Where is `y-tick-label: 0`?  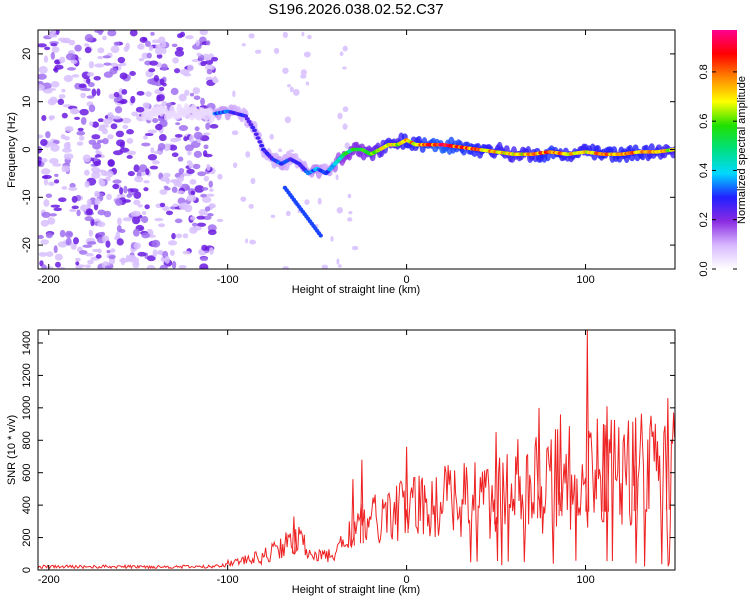
y-tick-label: 0 is located at coordinates (27, 570).